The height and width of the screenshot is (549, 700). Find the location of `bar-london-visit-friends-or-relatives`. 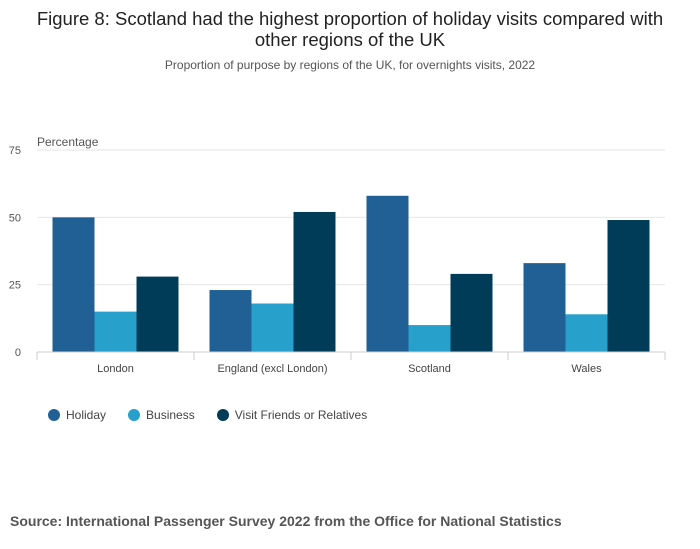

bar-london-visit-friends-or-relatives is located at coordinates (157, 314).